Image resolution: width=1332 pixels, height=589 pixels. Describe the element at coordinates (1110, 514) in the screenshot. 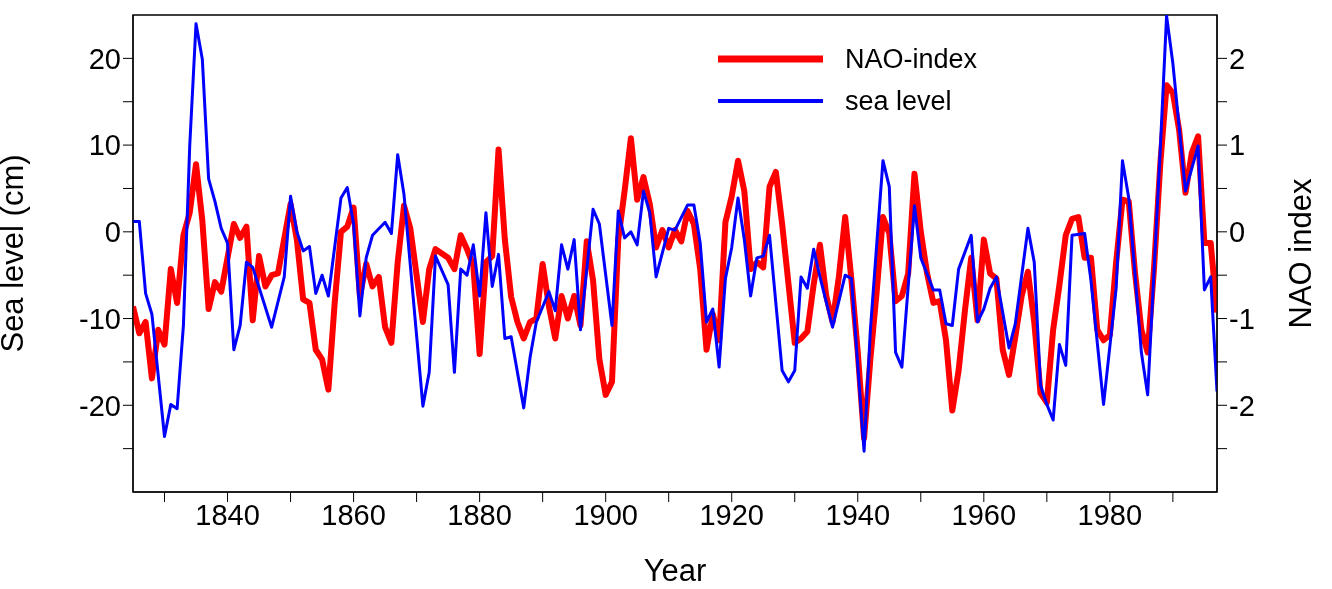

I see `x-tick-label: 1980` at that location.